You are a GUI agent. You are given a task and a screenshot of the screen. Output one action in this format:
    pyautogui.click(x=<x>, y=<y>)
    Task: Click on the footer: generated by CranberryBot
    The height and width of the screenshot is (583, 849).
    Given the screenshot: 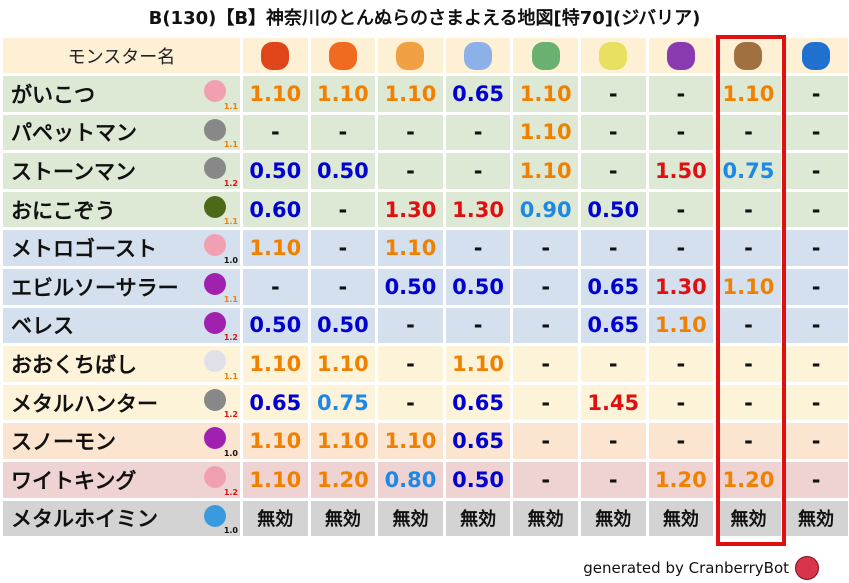 What is the action you would take?
    pyautogui.click(x=701, y=568)
    